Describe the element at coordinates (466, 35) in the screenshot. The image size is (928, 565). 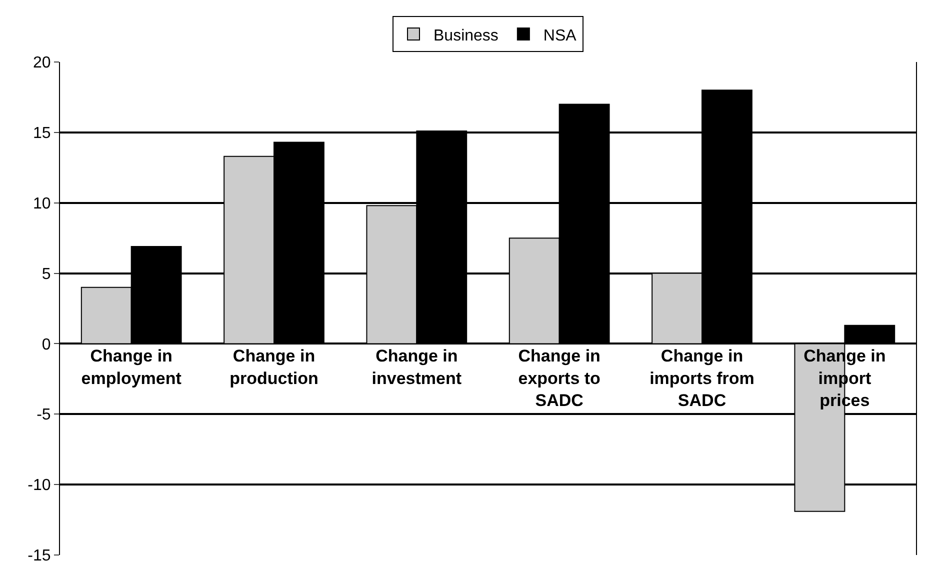
I see `legend-label: Business` at that location.